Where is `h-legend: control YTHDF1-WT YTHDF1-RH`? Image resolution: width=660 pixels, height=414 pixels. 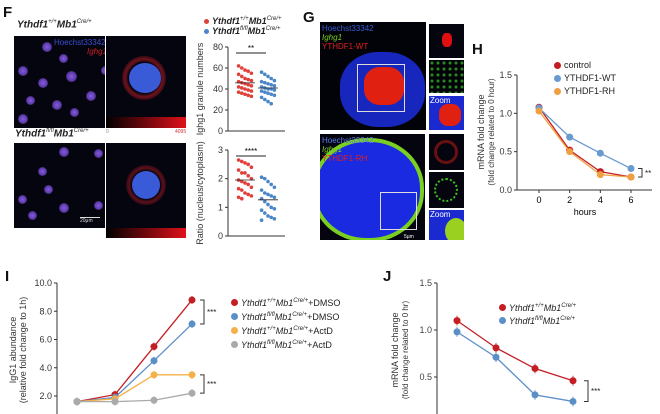 h-legend: control YTHDF1-WT YTHDF1-RH is located at coordinates (585, 78).